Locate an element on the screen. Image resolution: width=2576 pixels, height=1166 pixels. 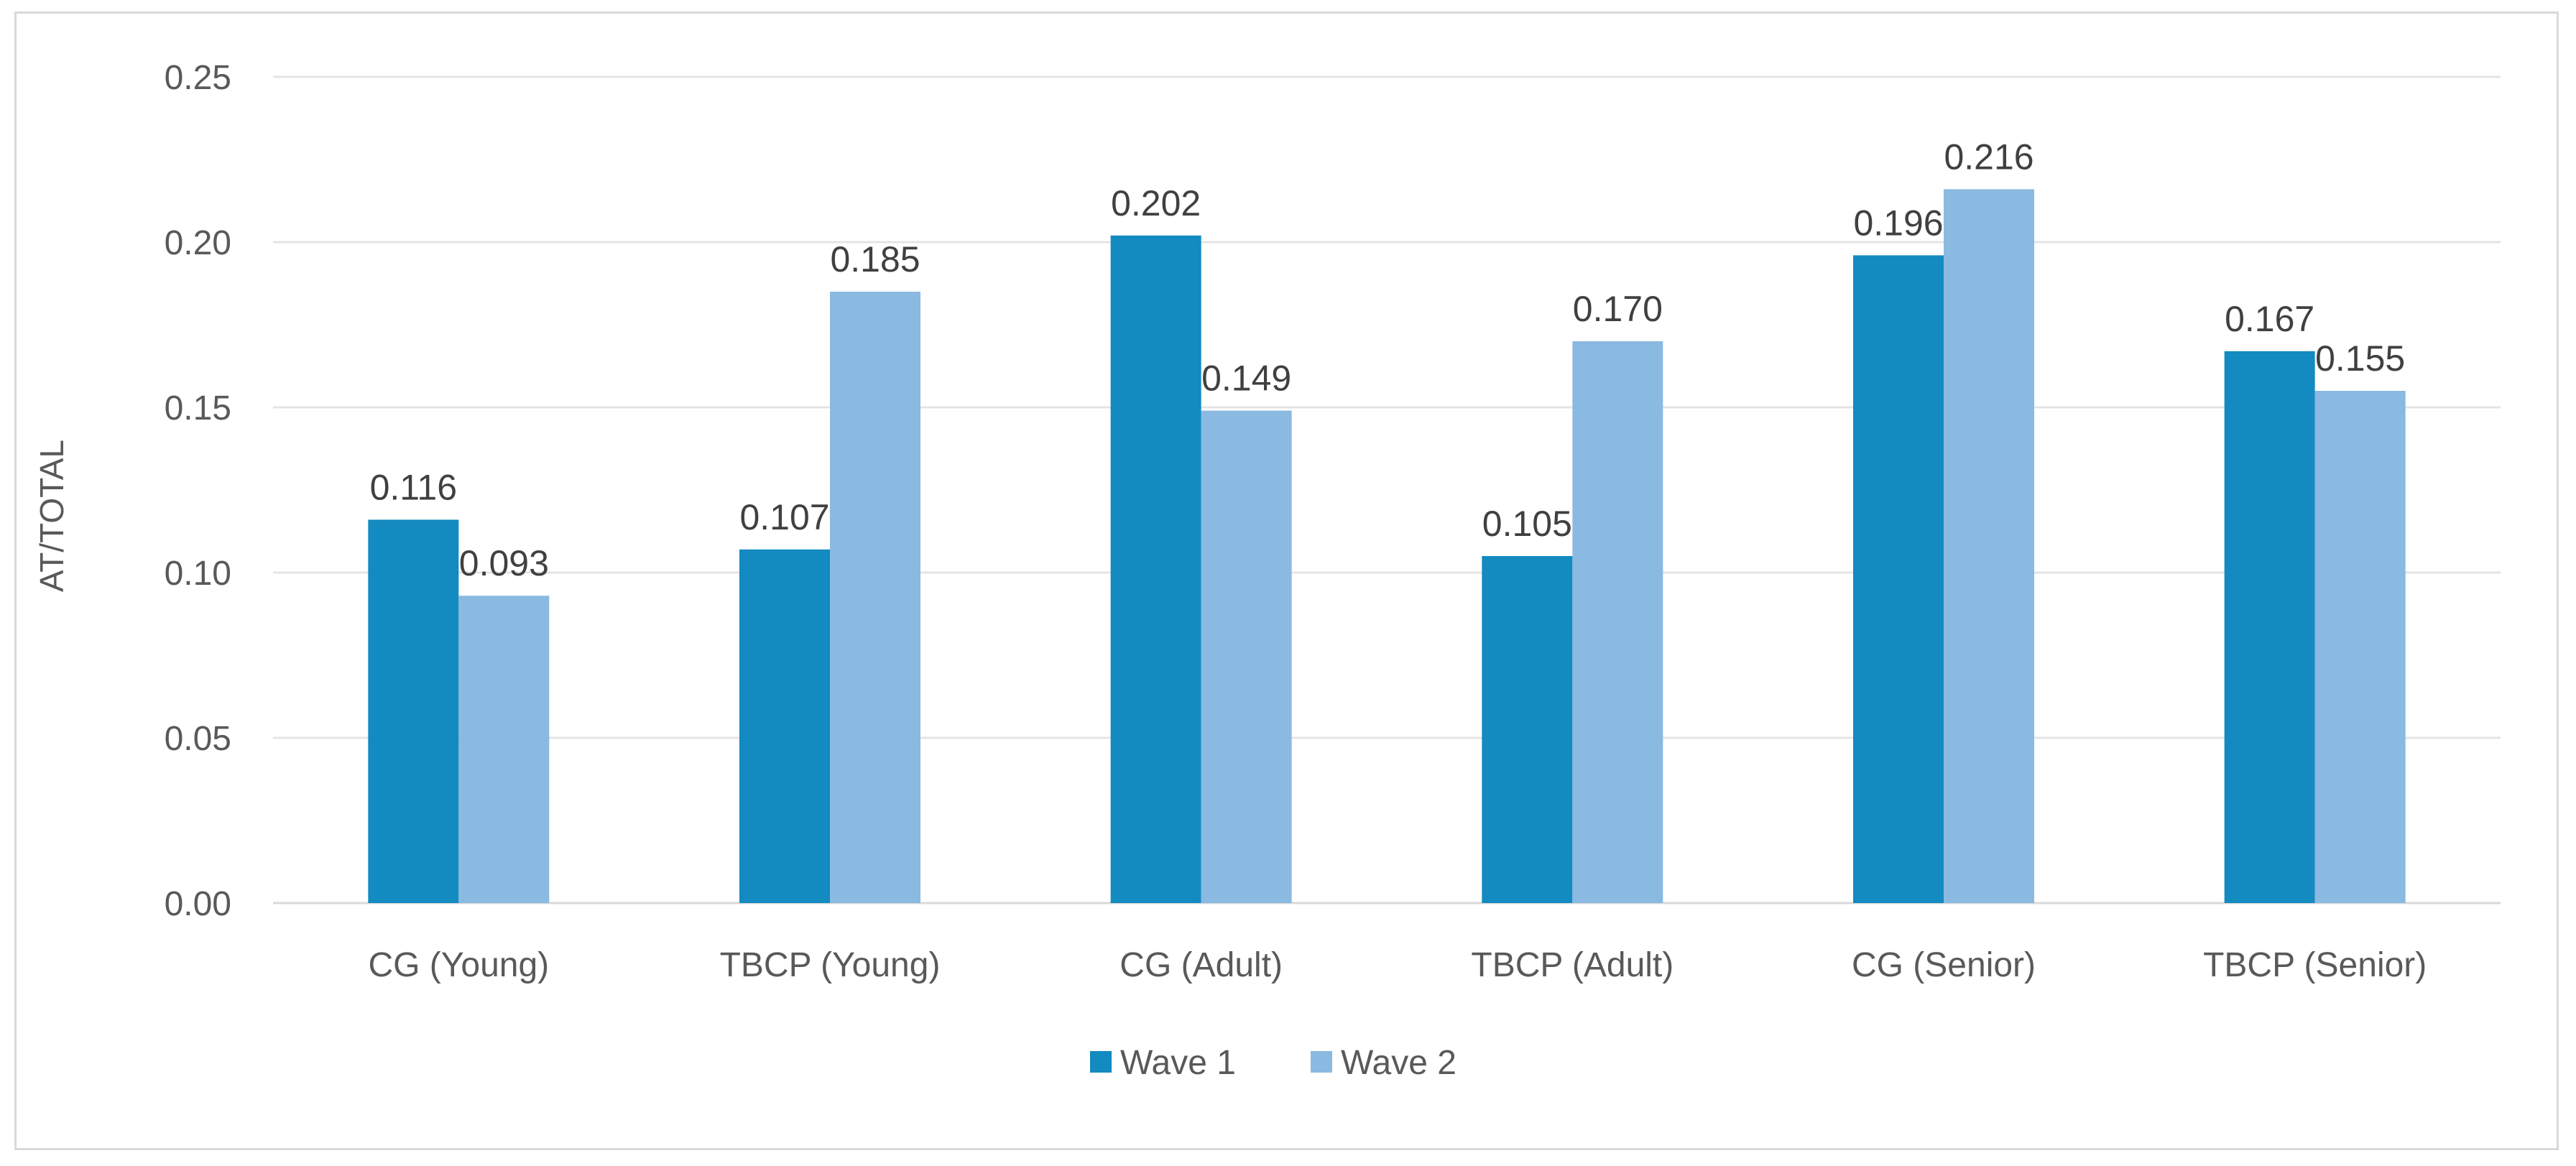
y-tick-label: 0.20 is located at coordinates (198, 243).